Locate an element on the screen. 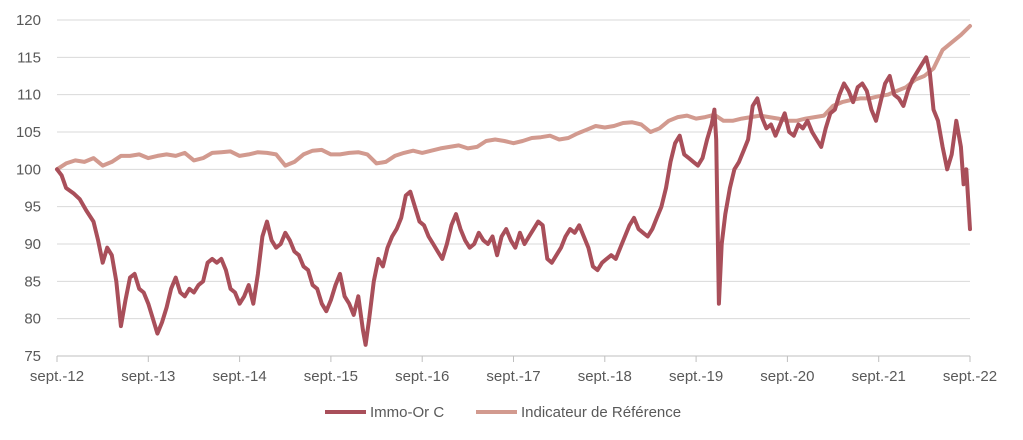 The image size is (1023, 440). y-axis-tick-labels: 75 80 85 90 95 100 105 110 115 120 is located at coordinates (28, 188).